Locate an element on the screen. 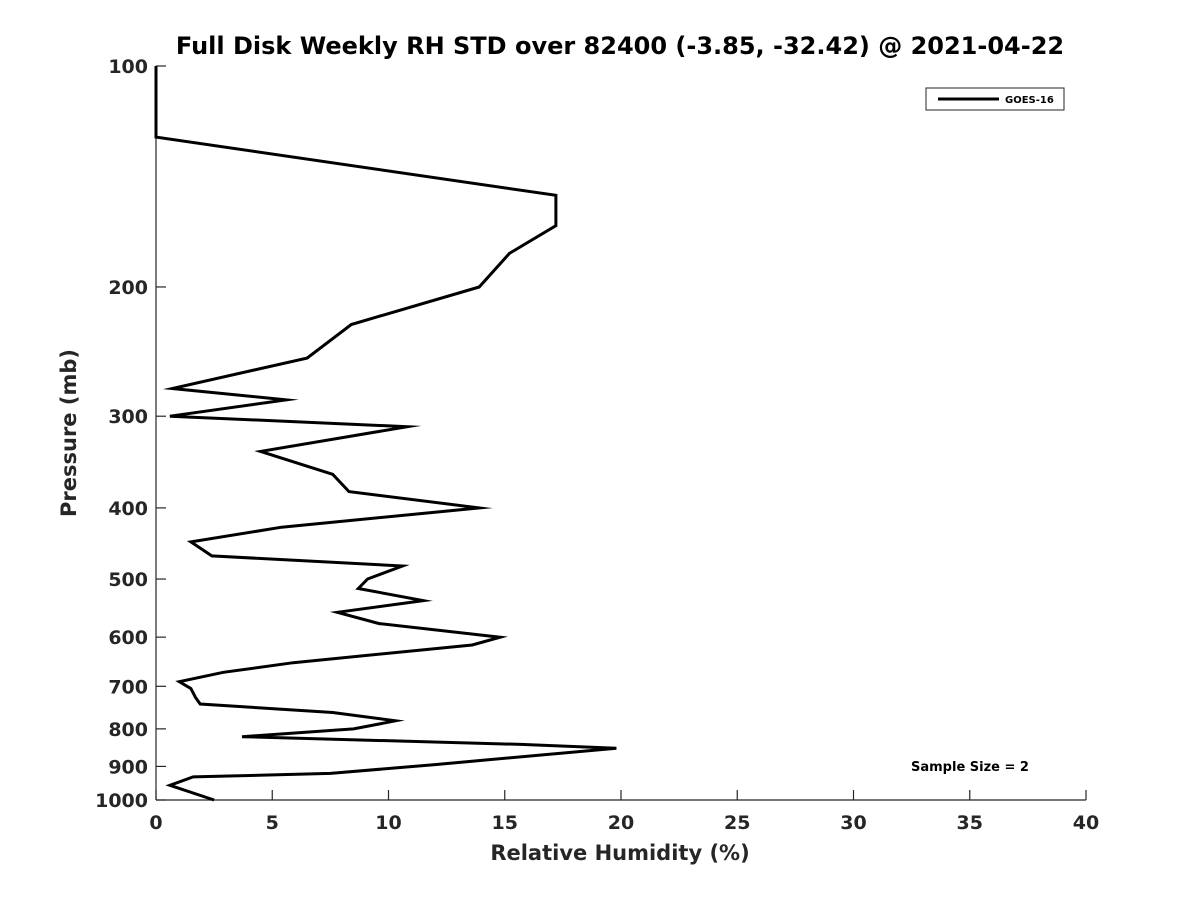  y-tick-label: 700 is located at coordinates (128, 687).